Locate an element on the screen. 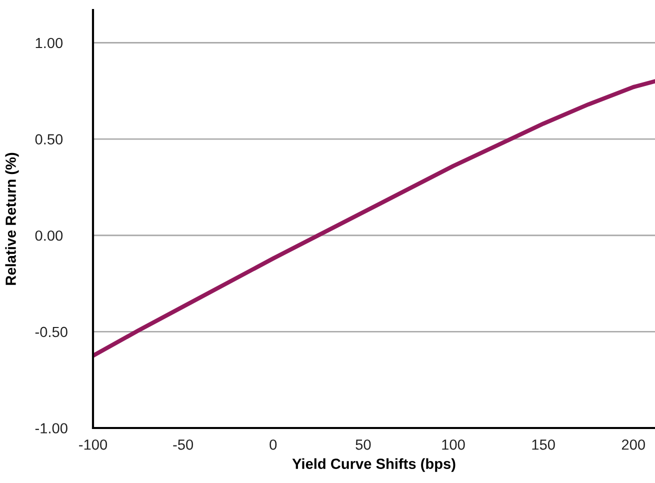 Image resolution: width=655 pixels, height=483 pixels. y-axis-title: Relative Return (%) is located at coordinates (12, 218).